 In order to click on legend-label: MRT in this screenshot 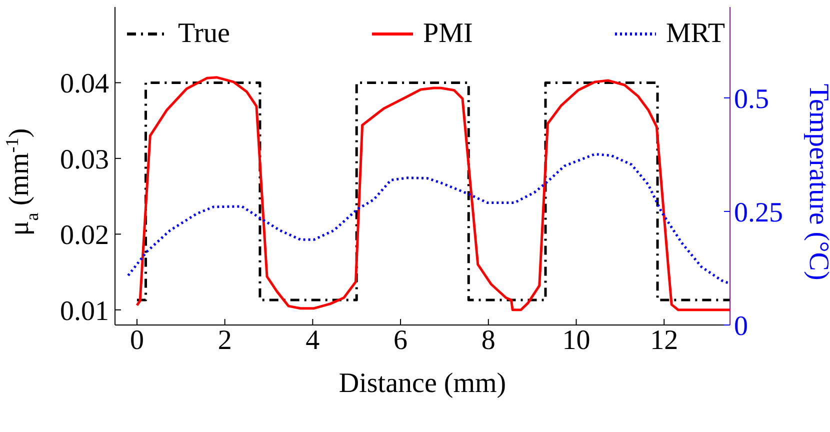, I will do `click(695, 34)`.